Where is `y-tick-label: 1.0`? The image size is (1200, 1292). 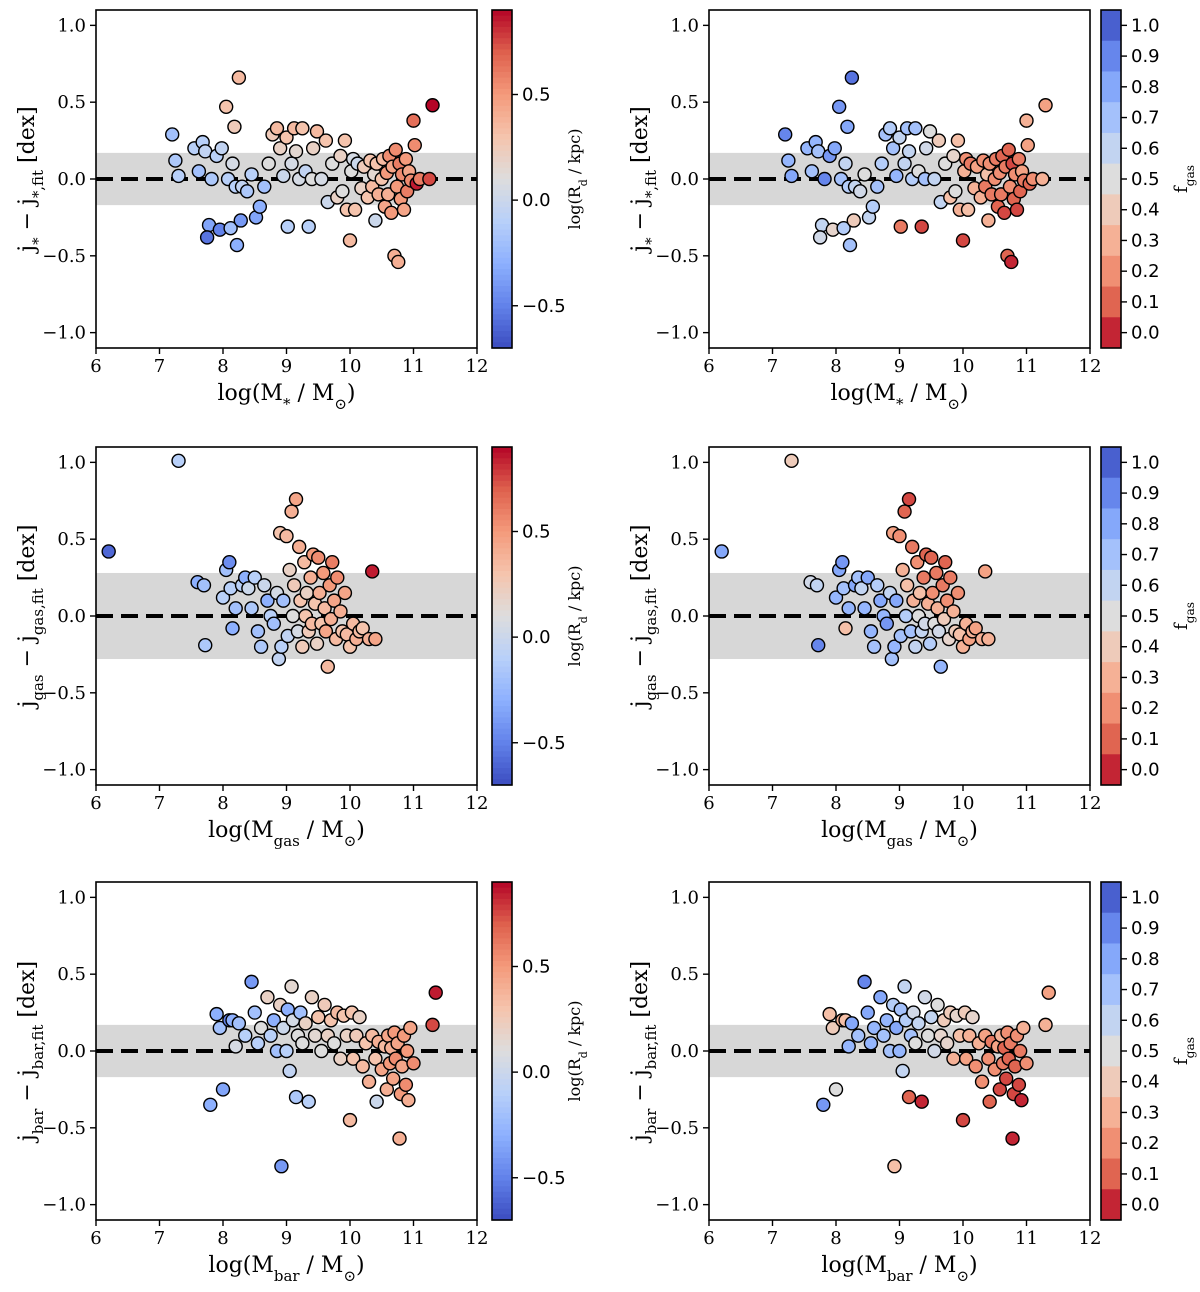 y-tick-label: 1.0 is located at coordinates (684, 897).